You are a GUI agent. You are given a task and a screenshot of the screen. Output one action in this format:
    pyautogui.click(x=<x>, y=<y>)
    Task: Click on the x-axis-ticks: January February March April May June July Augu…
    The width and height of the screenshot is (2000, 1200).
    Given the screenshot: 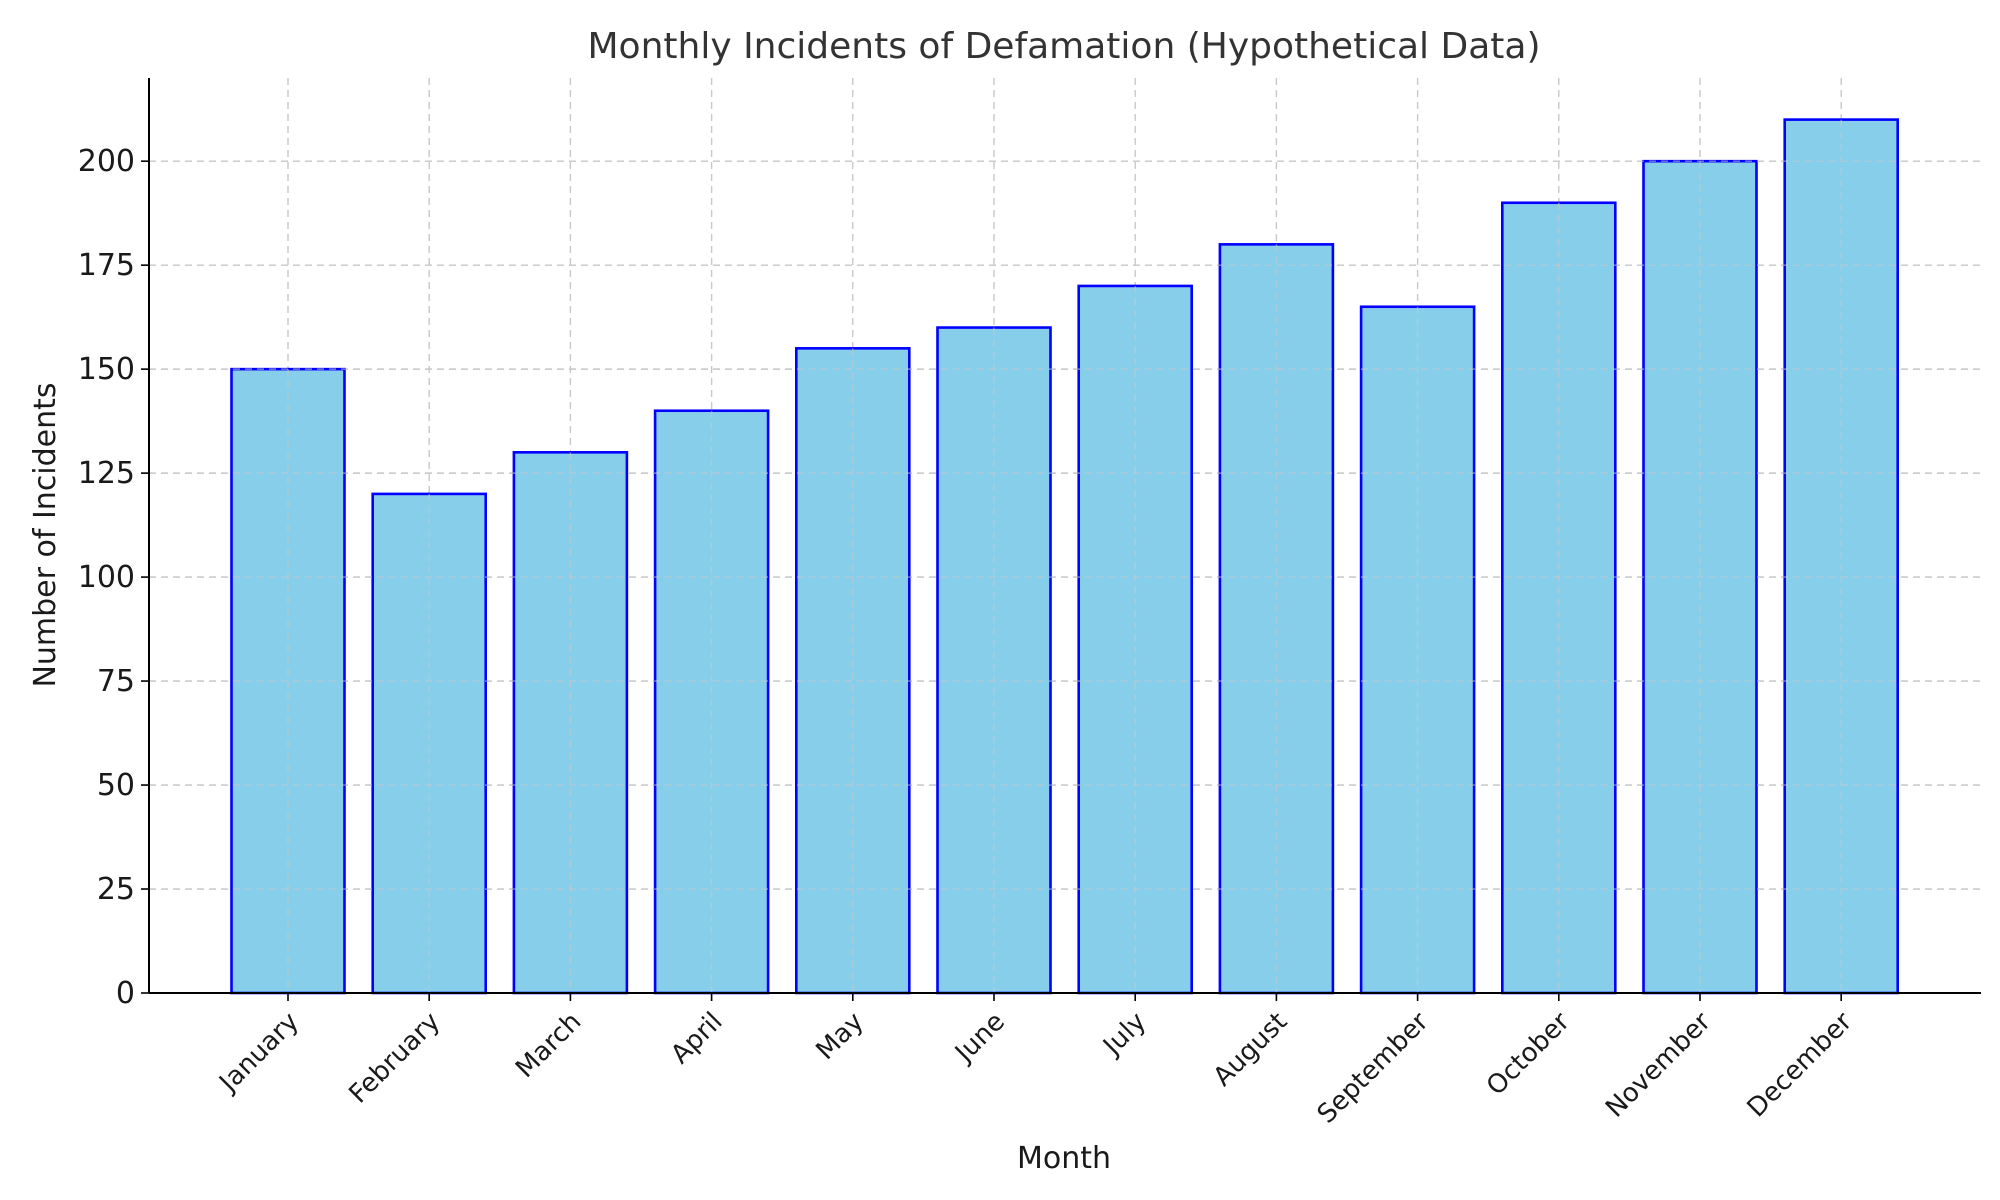 What is the action you would take?
    pyautogui.click(x=1036, y=1061)
    